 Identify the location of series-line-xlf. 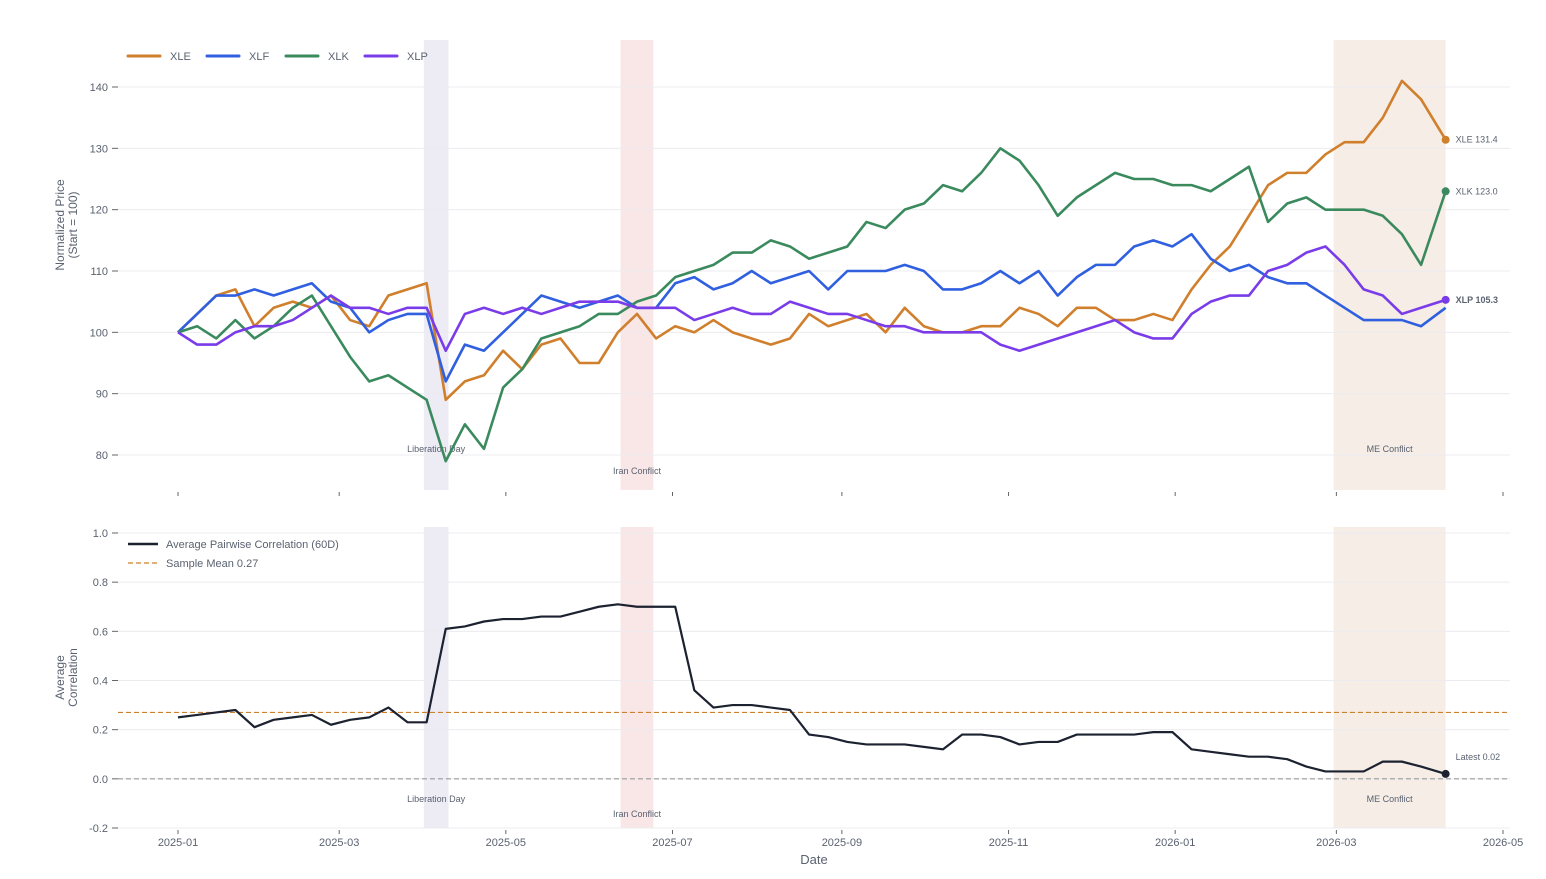
(812, 307).